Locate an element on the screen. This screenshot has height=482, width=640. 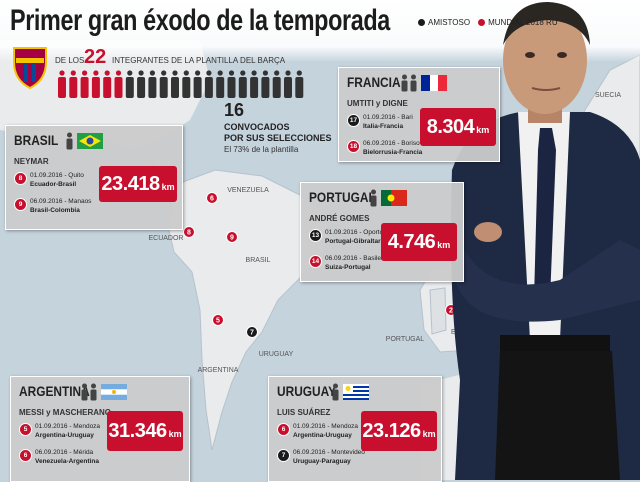
legend-item: MUNDIAL 2018 RU is located at coordinates (518, 22).